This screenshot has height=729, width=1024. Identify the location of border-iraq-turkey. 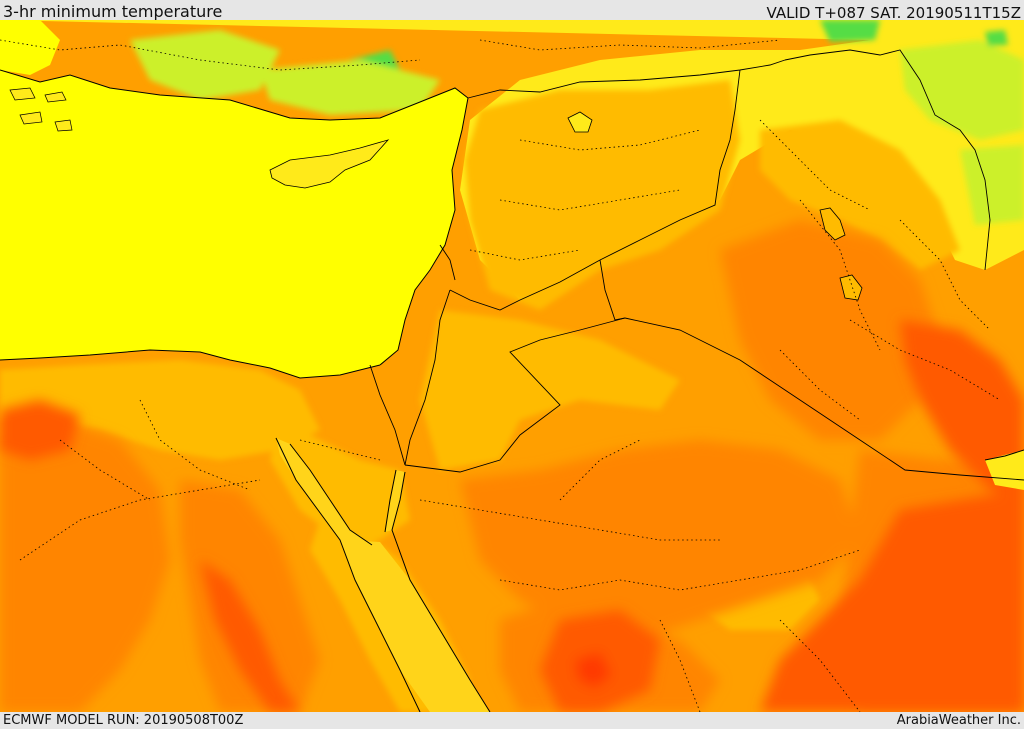
(887, 160).